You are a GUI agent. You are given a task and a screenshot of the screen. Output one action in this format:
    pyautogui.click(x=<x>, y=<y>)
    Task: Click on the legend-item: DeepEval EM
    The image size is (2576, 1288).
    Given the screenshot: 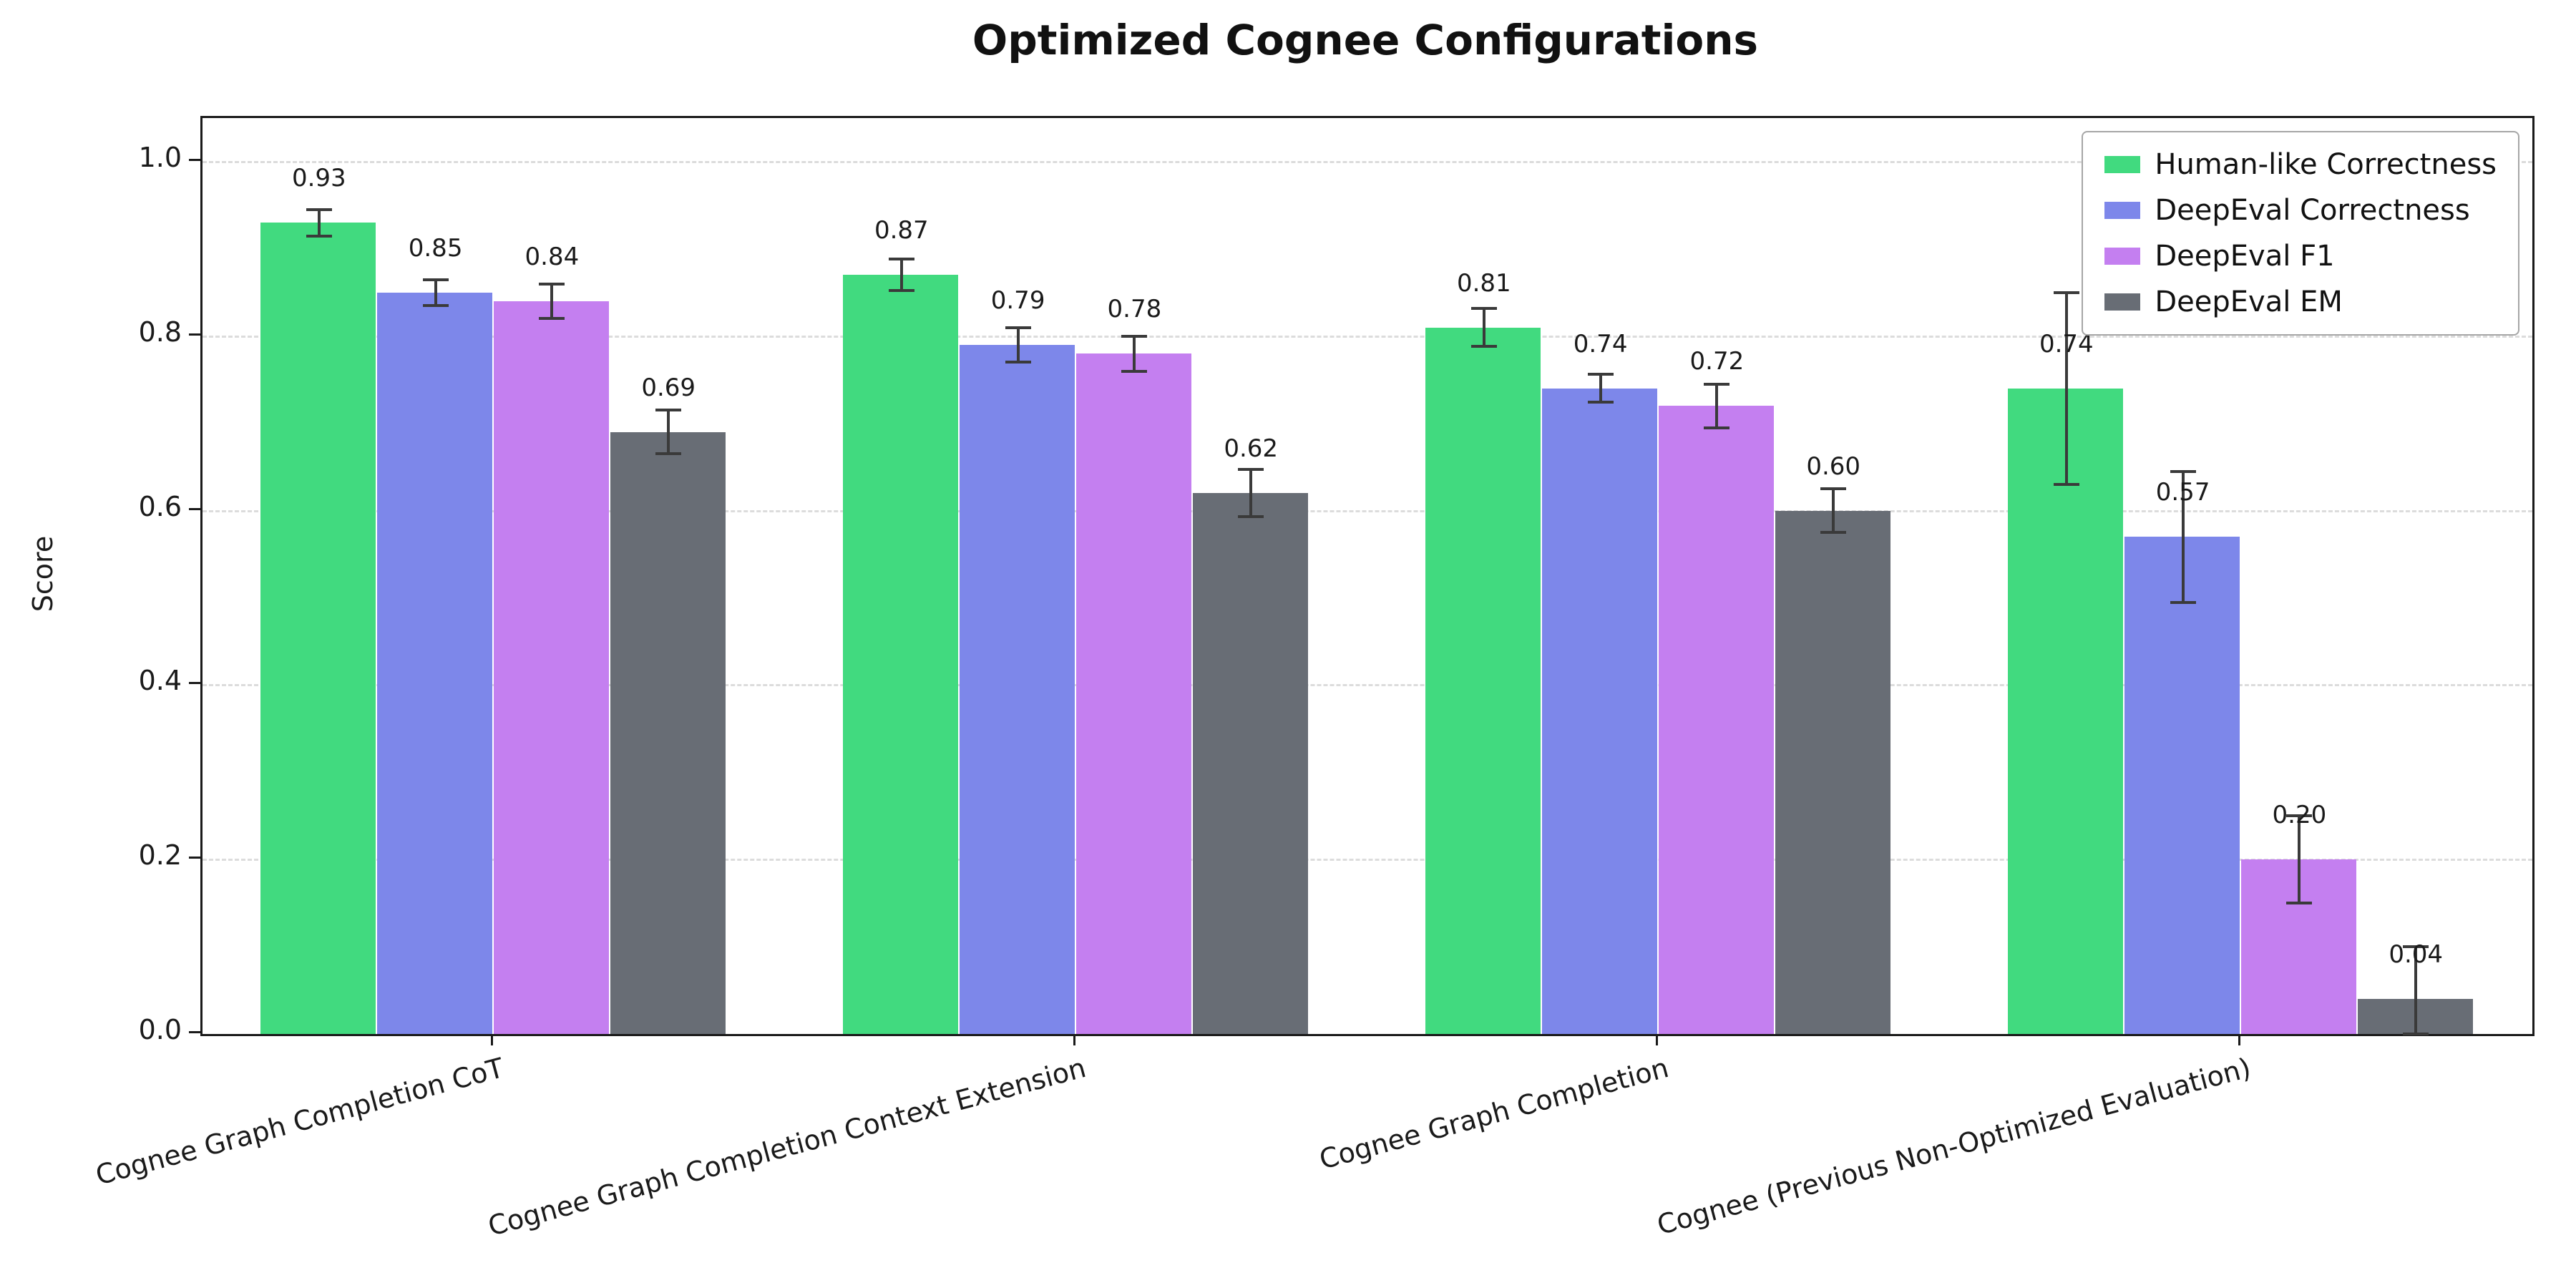 What is the action you would take?
    pyautogui.click(x=2300, y=302)
    